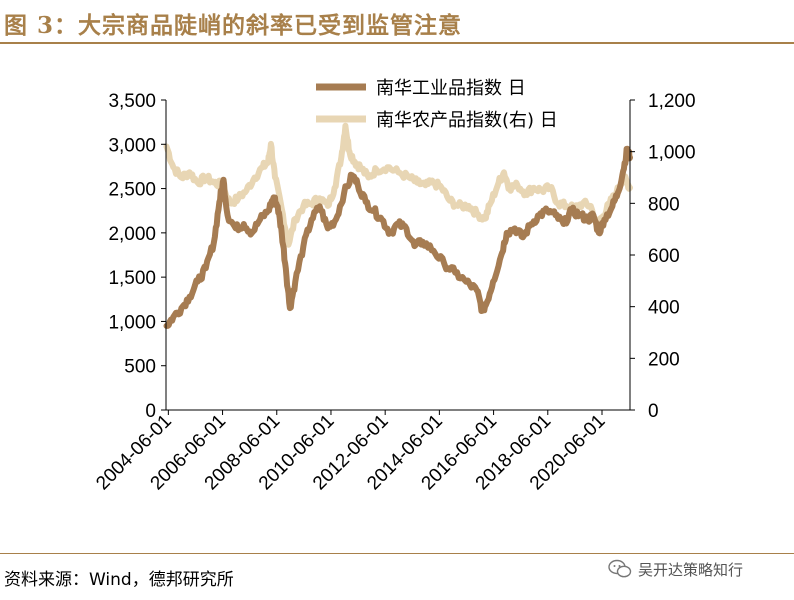 The width and height of the screenshot is (794, 600). I want to click on footer-divider, so click(397, 553).